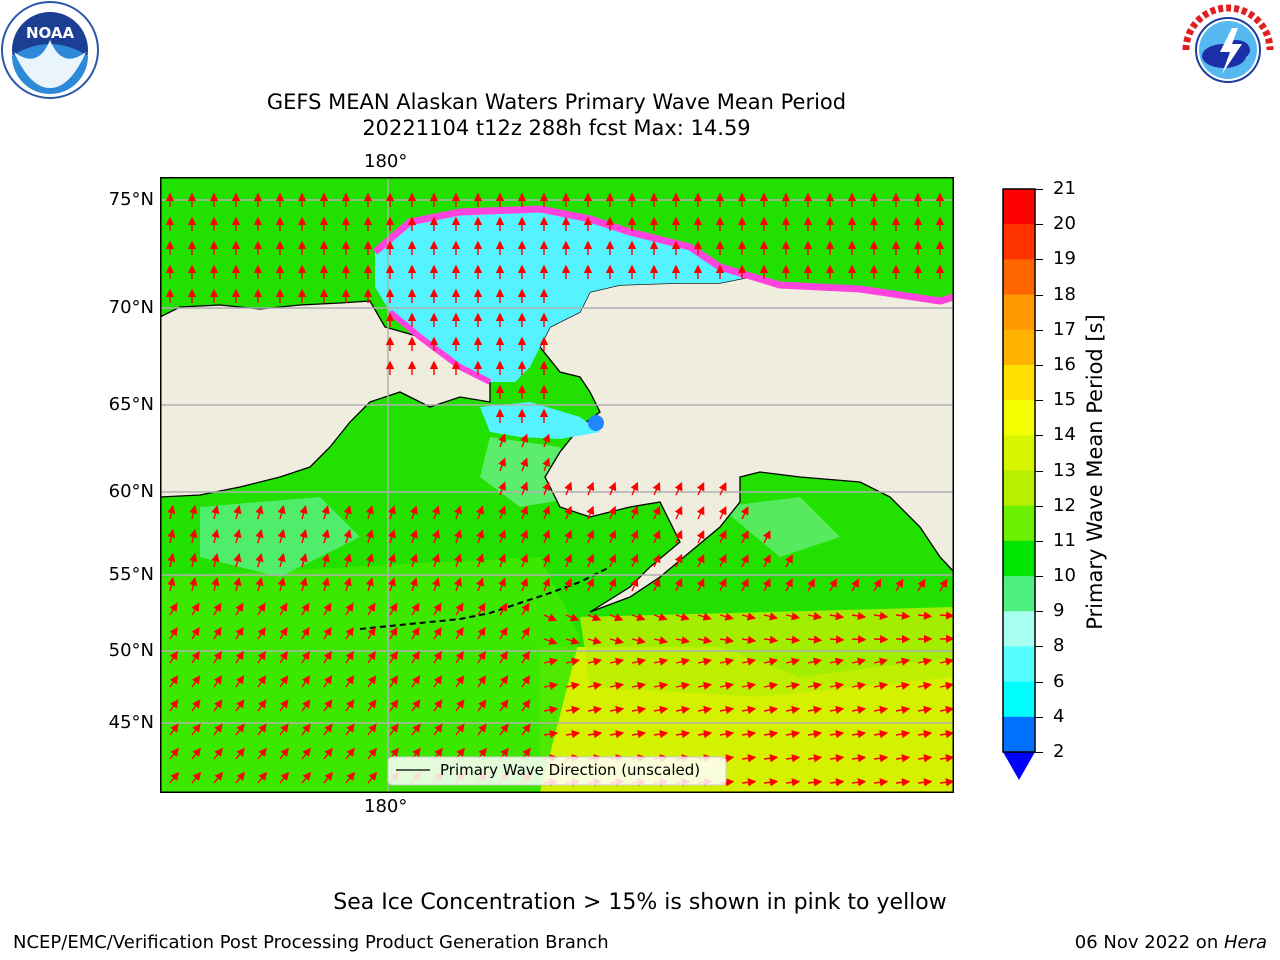 This screenshot has height=960, width=1280. Describe the element at coordinates (1064, 188) in the screenshot. I see `colorbar-tick-label: 21` at that location.